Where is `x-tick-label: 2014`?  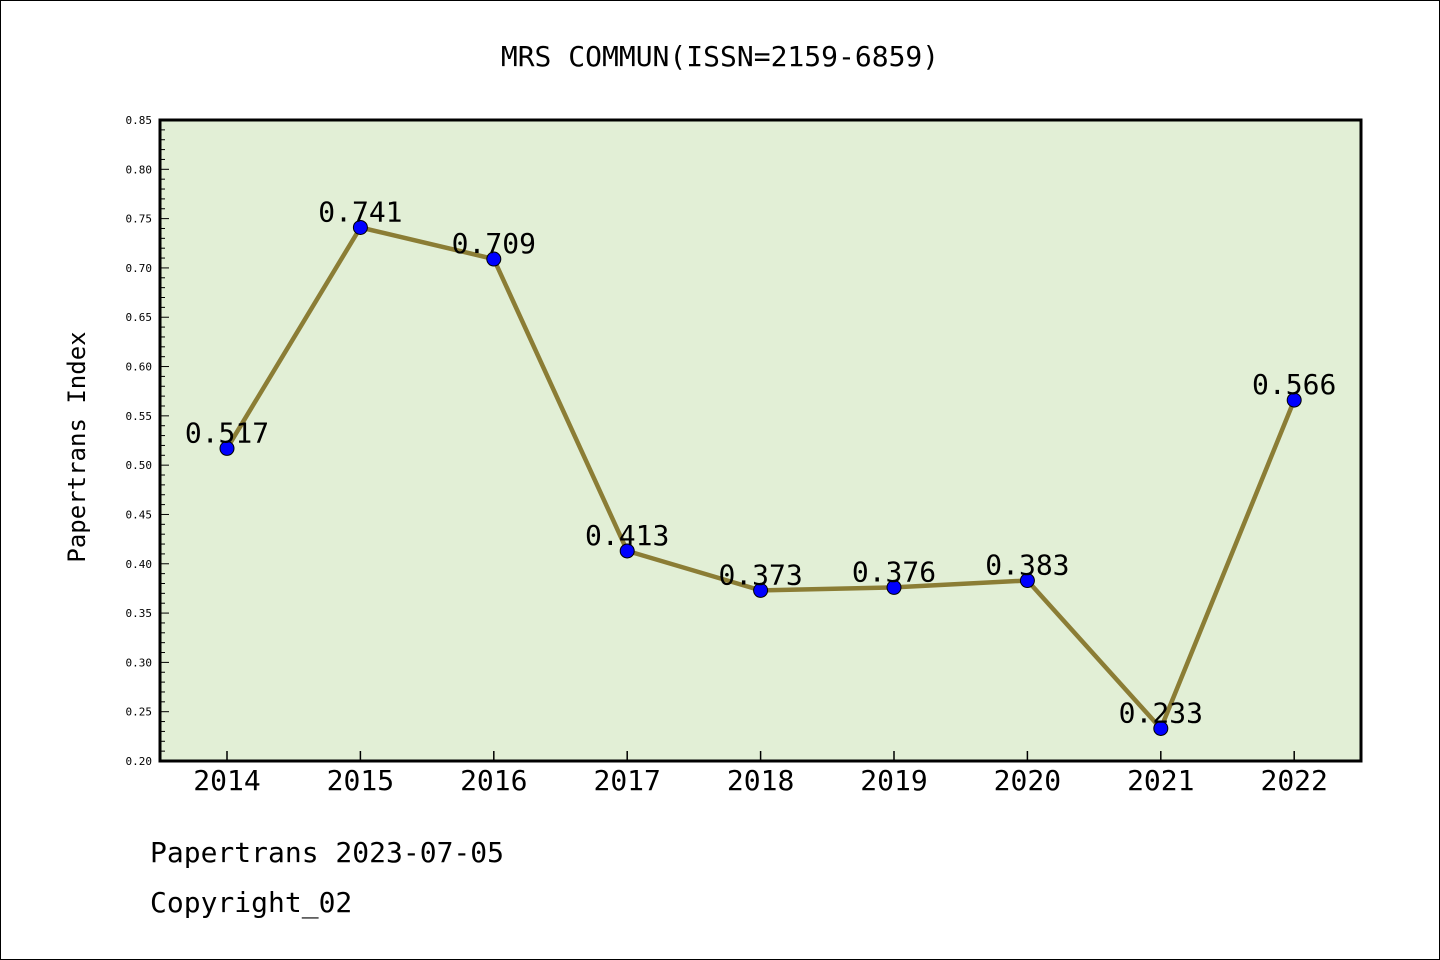
x-tick-label: 2014 is located at coordinates (226, 780).